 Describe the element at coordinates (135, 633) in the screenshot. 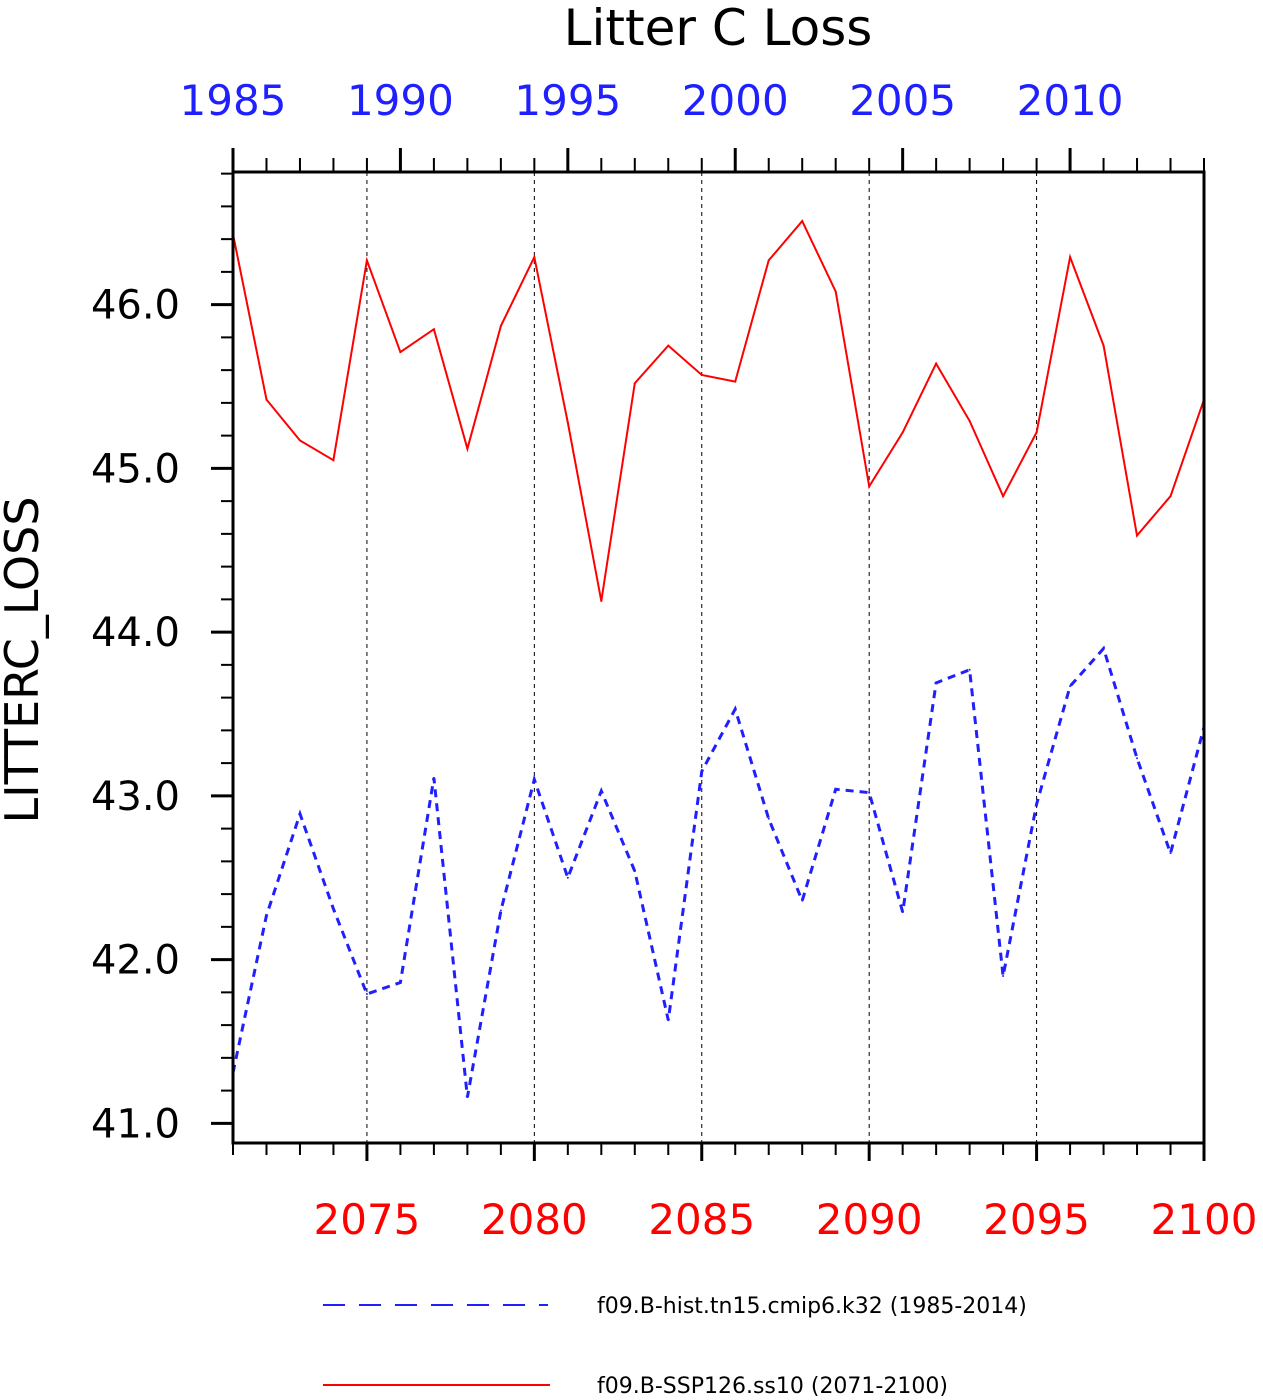

I see `y-axis-tick-label: 44.0` at that location.